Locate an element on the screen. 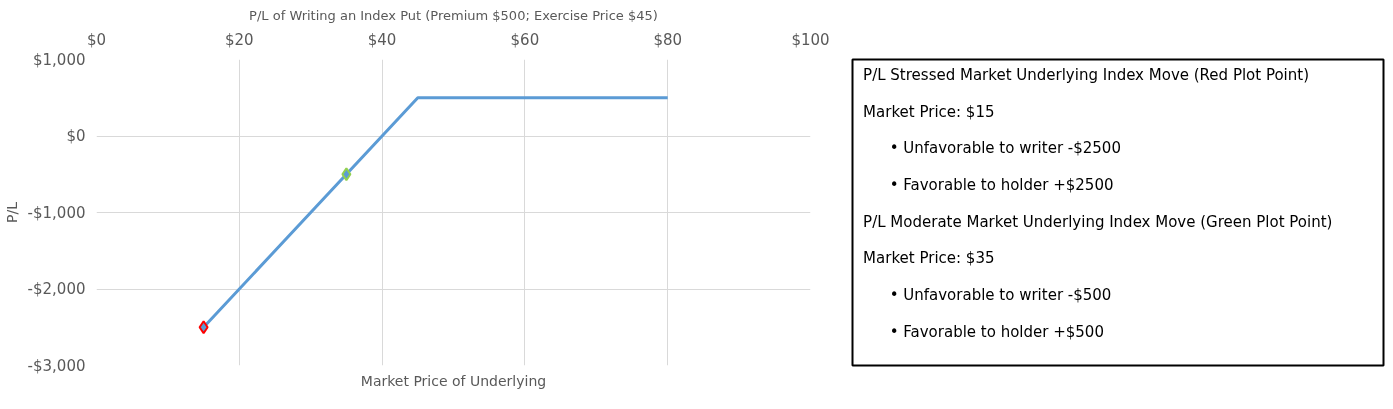 Image resolution: width=1393 pixels, height=409 pixels. y-tick-label: $1,000 is located at coordinates (59, 59).